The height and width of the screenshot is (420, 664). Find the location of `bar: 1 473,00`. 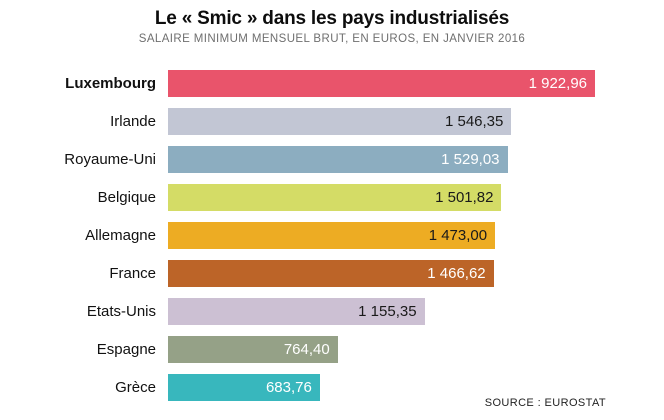

bar: 1 473,00 is located at coordinates (332, 235).